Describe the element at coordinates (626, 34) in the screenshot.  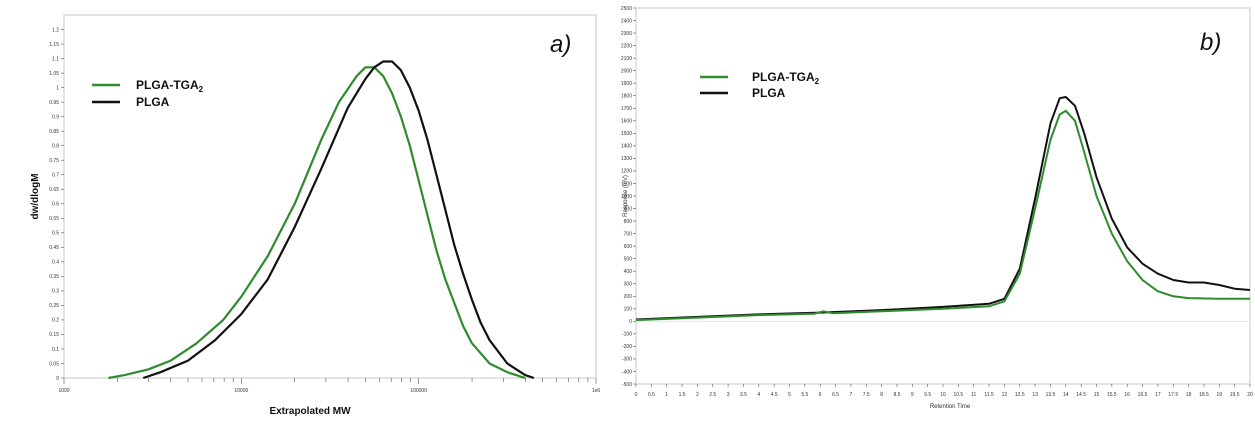
I see `y-tick-label: 2300` at that location.